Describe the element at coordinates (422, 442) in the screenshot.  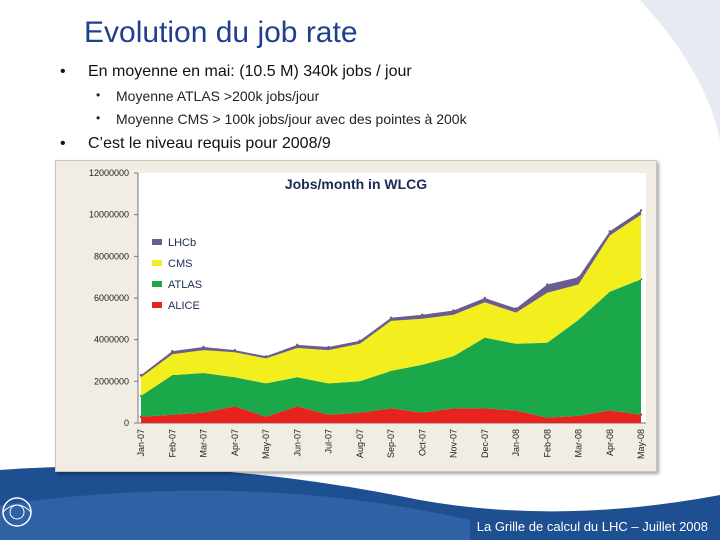
I see `x-tick-label: Oct-07` at that location.